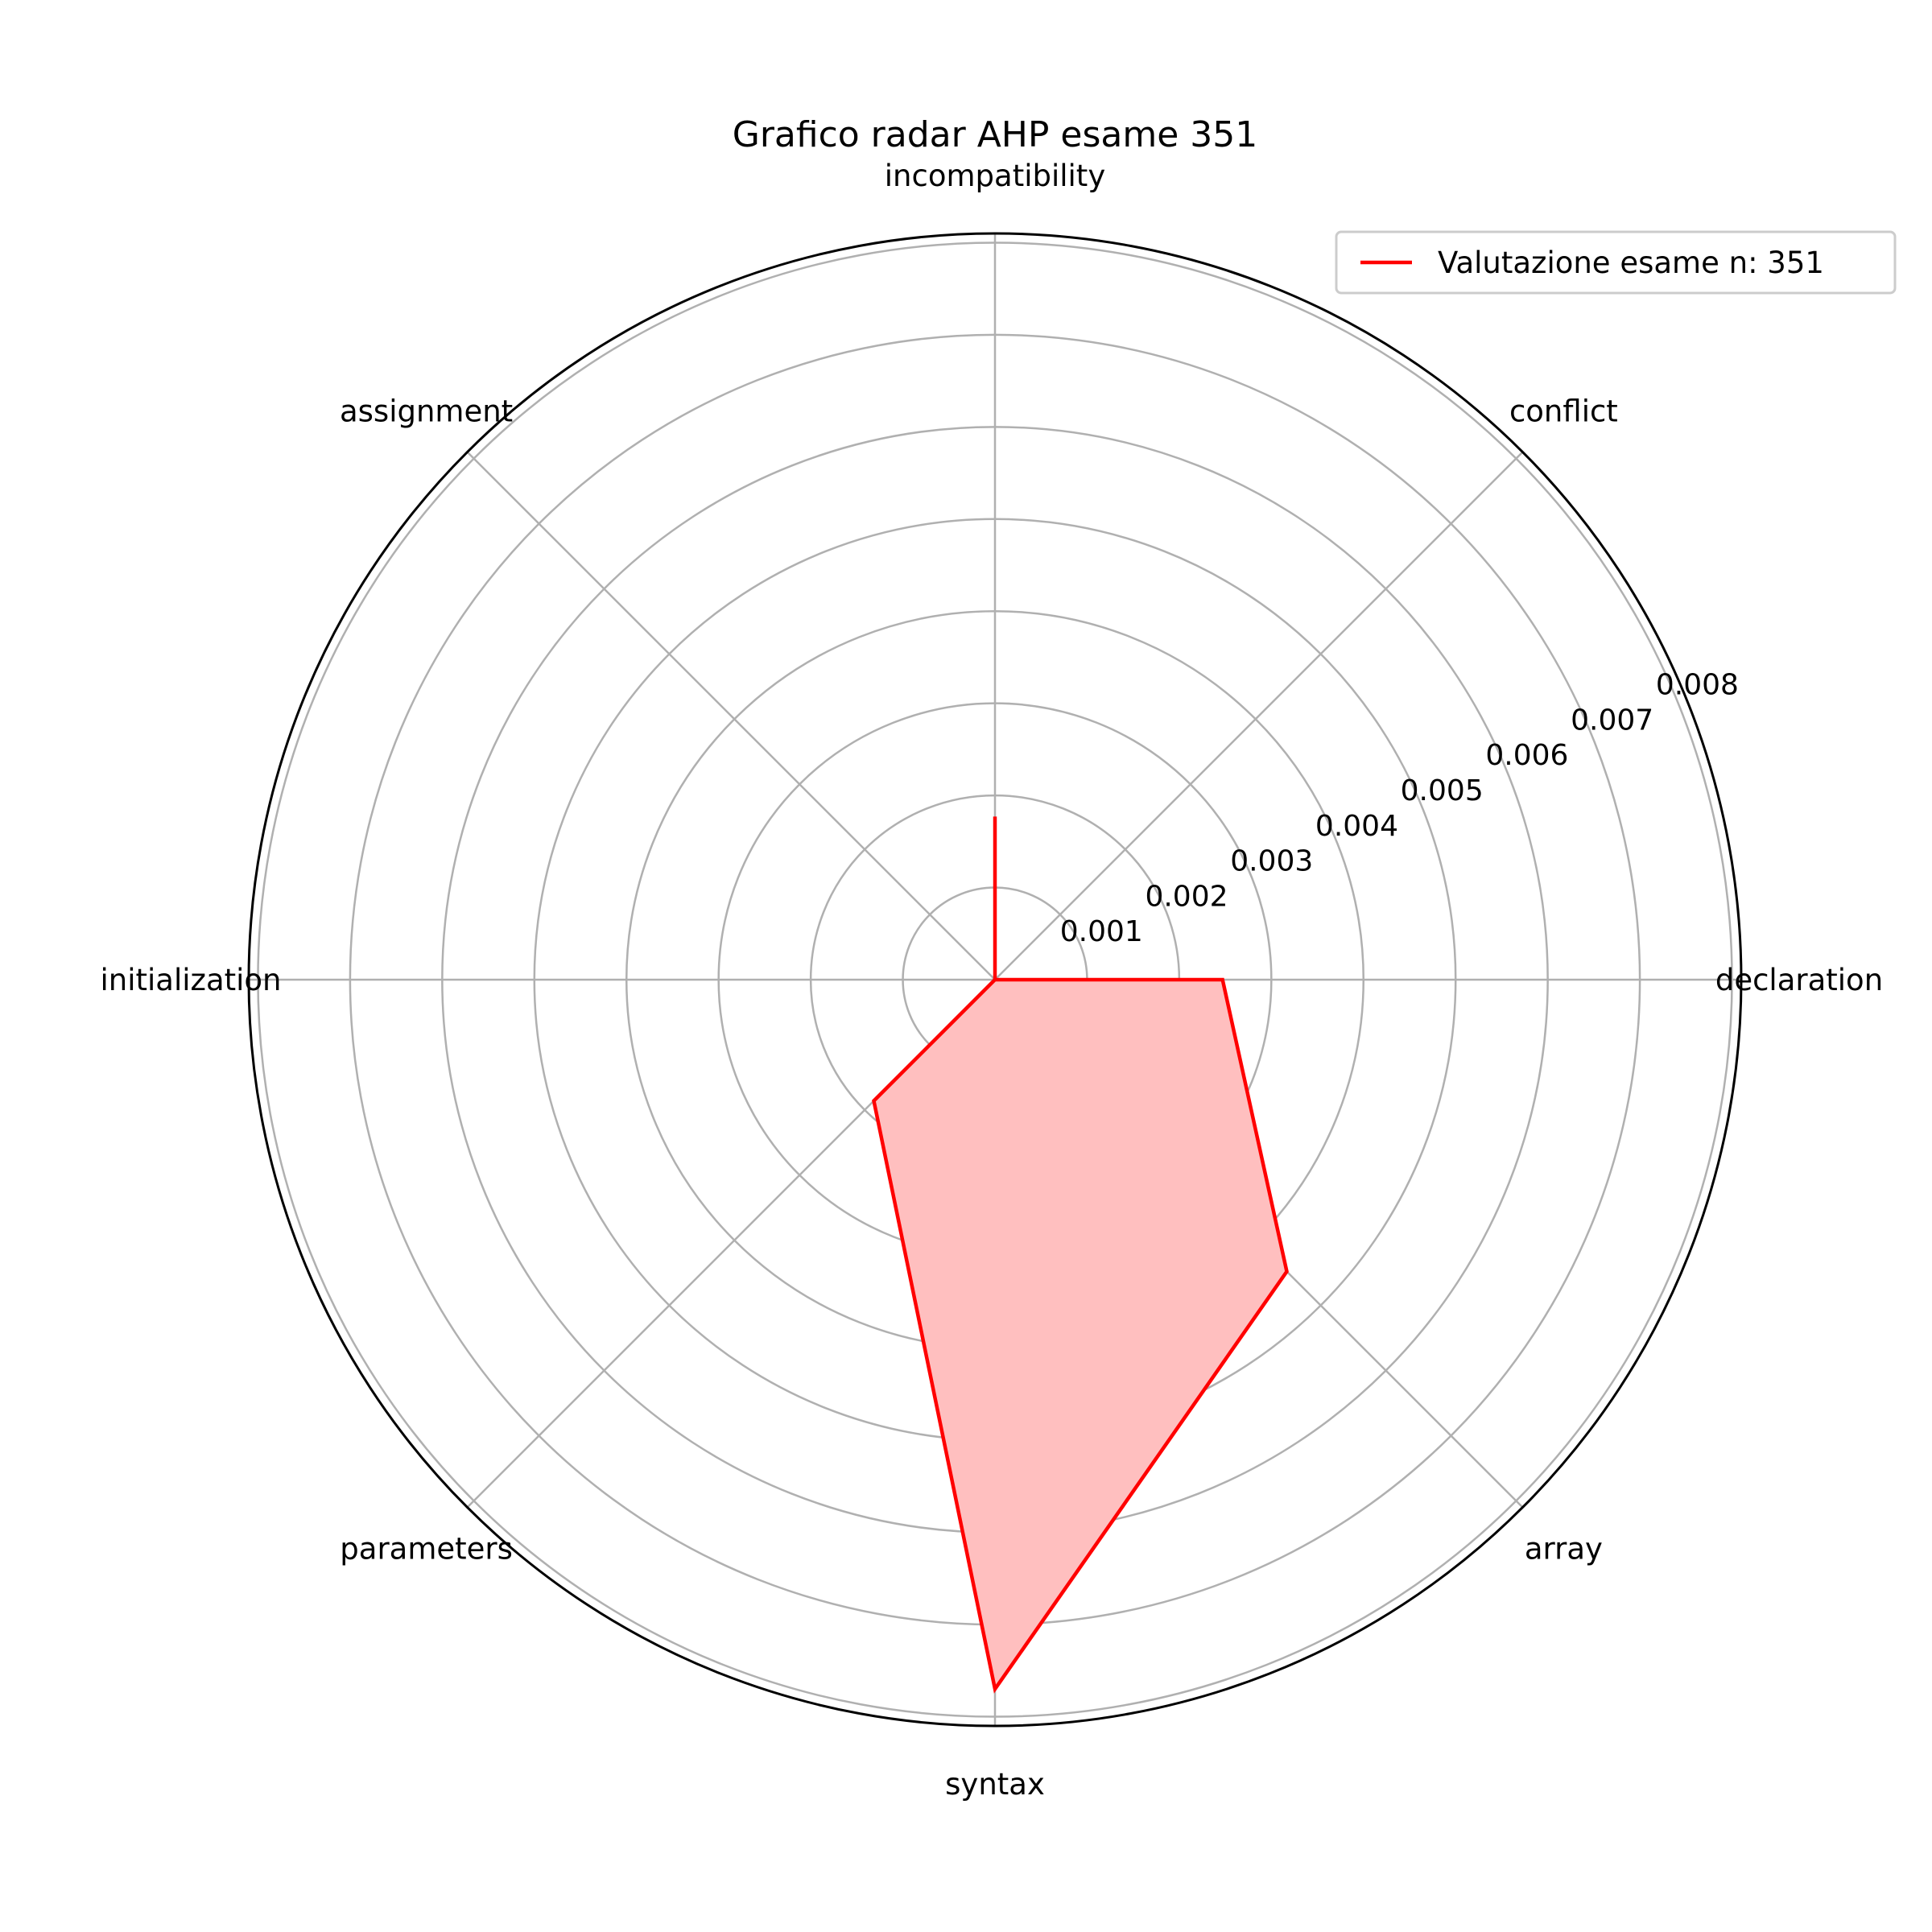 The width and height of the screenshot is (1932, 1932). I want to click on r-tick-label-5: 0.005, so click(1442, 790).